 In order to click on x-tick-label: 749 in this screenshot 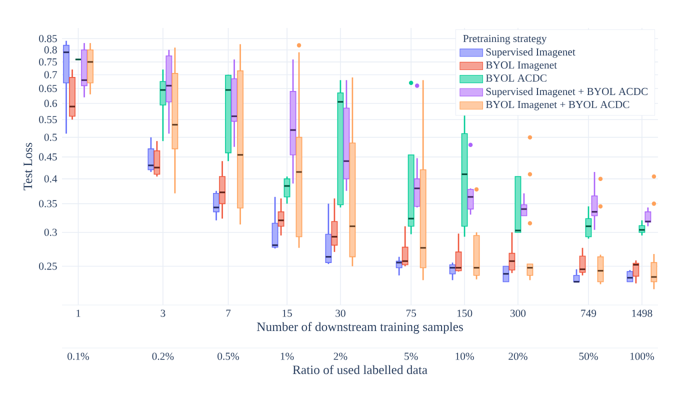, I will do `click(588, 313)`.